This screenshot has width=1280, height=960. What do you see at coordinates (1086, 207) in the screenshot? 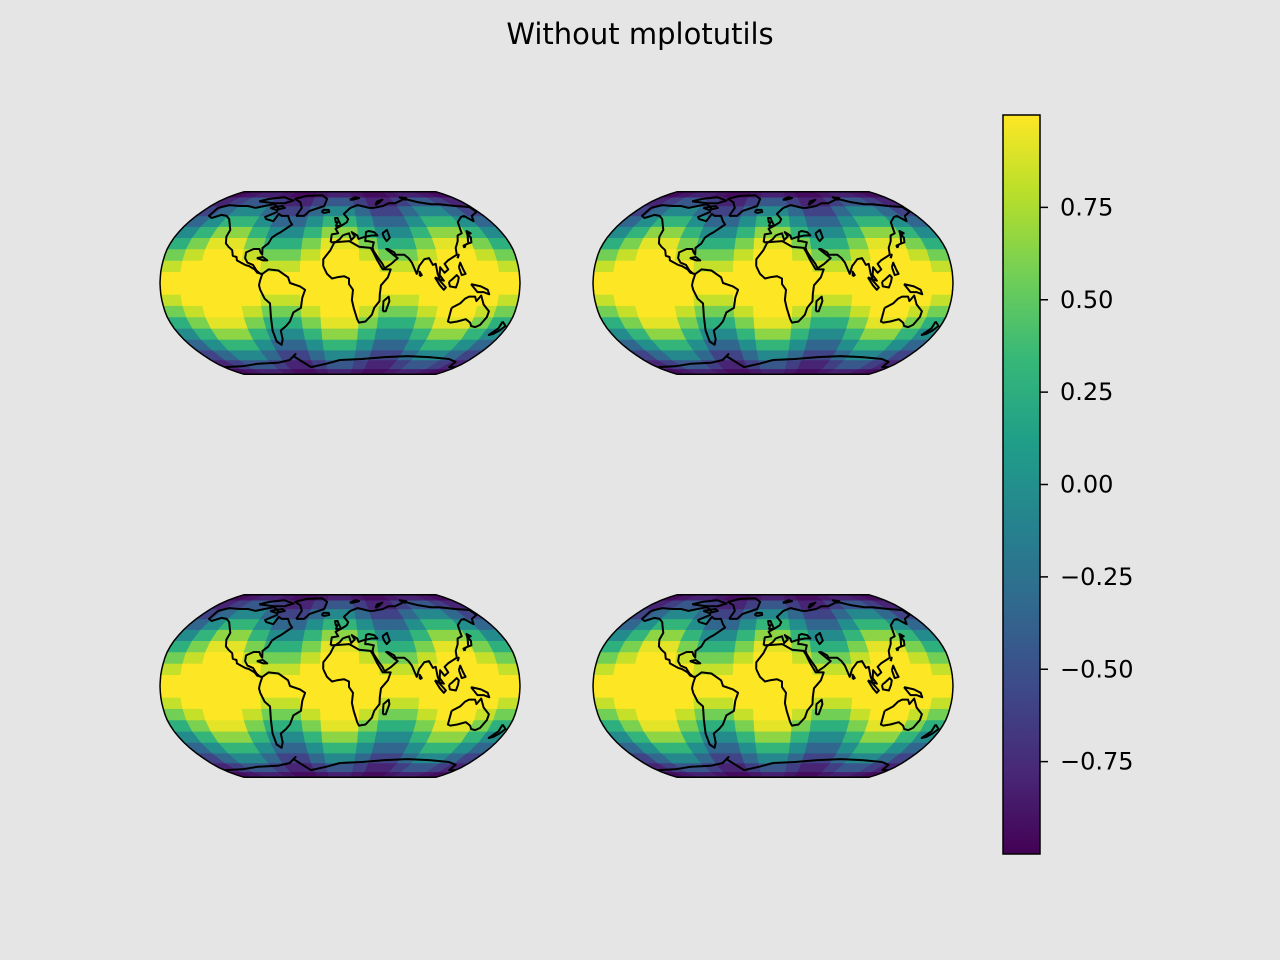
I see `colorbar-tick-label: 0.75` at bounding box center [1086, 207].